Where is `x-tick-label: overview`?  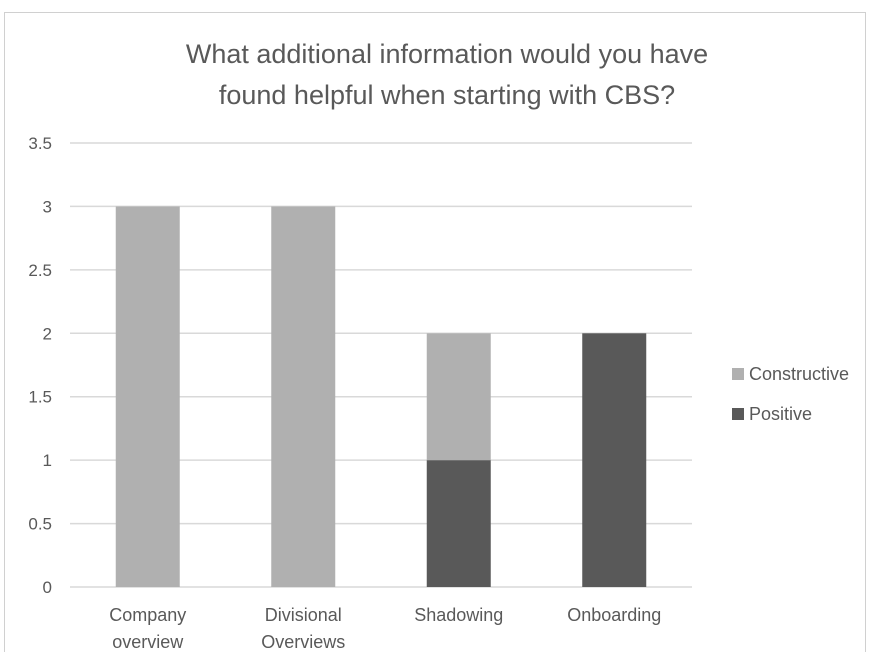 x-tick-label: overview is located at coordinates (148, 642).